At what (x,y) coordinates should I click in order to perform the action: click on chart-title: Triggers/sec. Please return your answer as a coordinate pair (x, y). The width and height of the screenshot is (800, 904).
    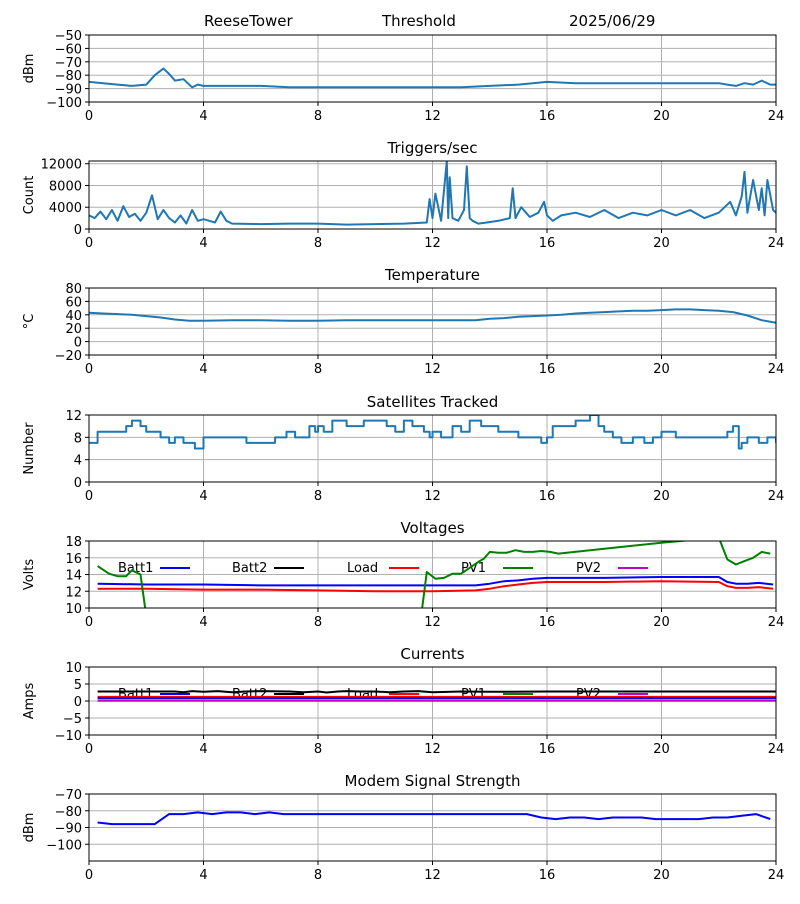
    Looking at the image, I should click on (432, 148).